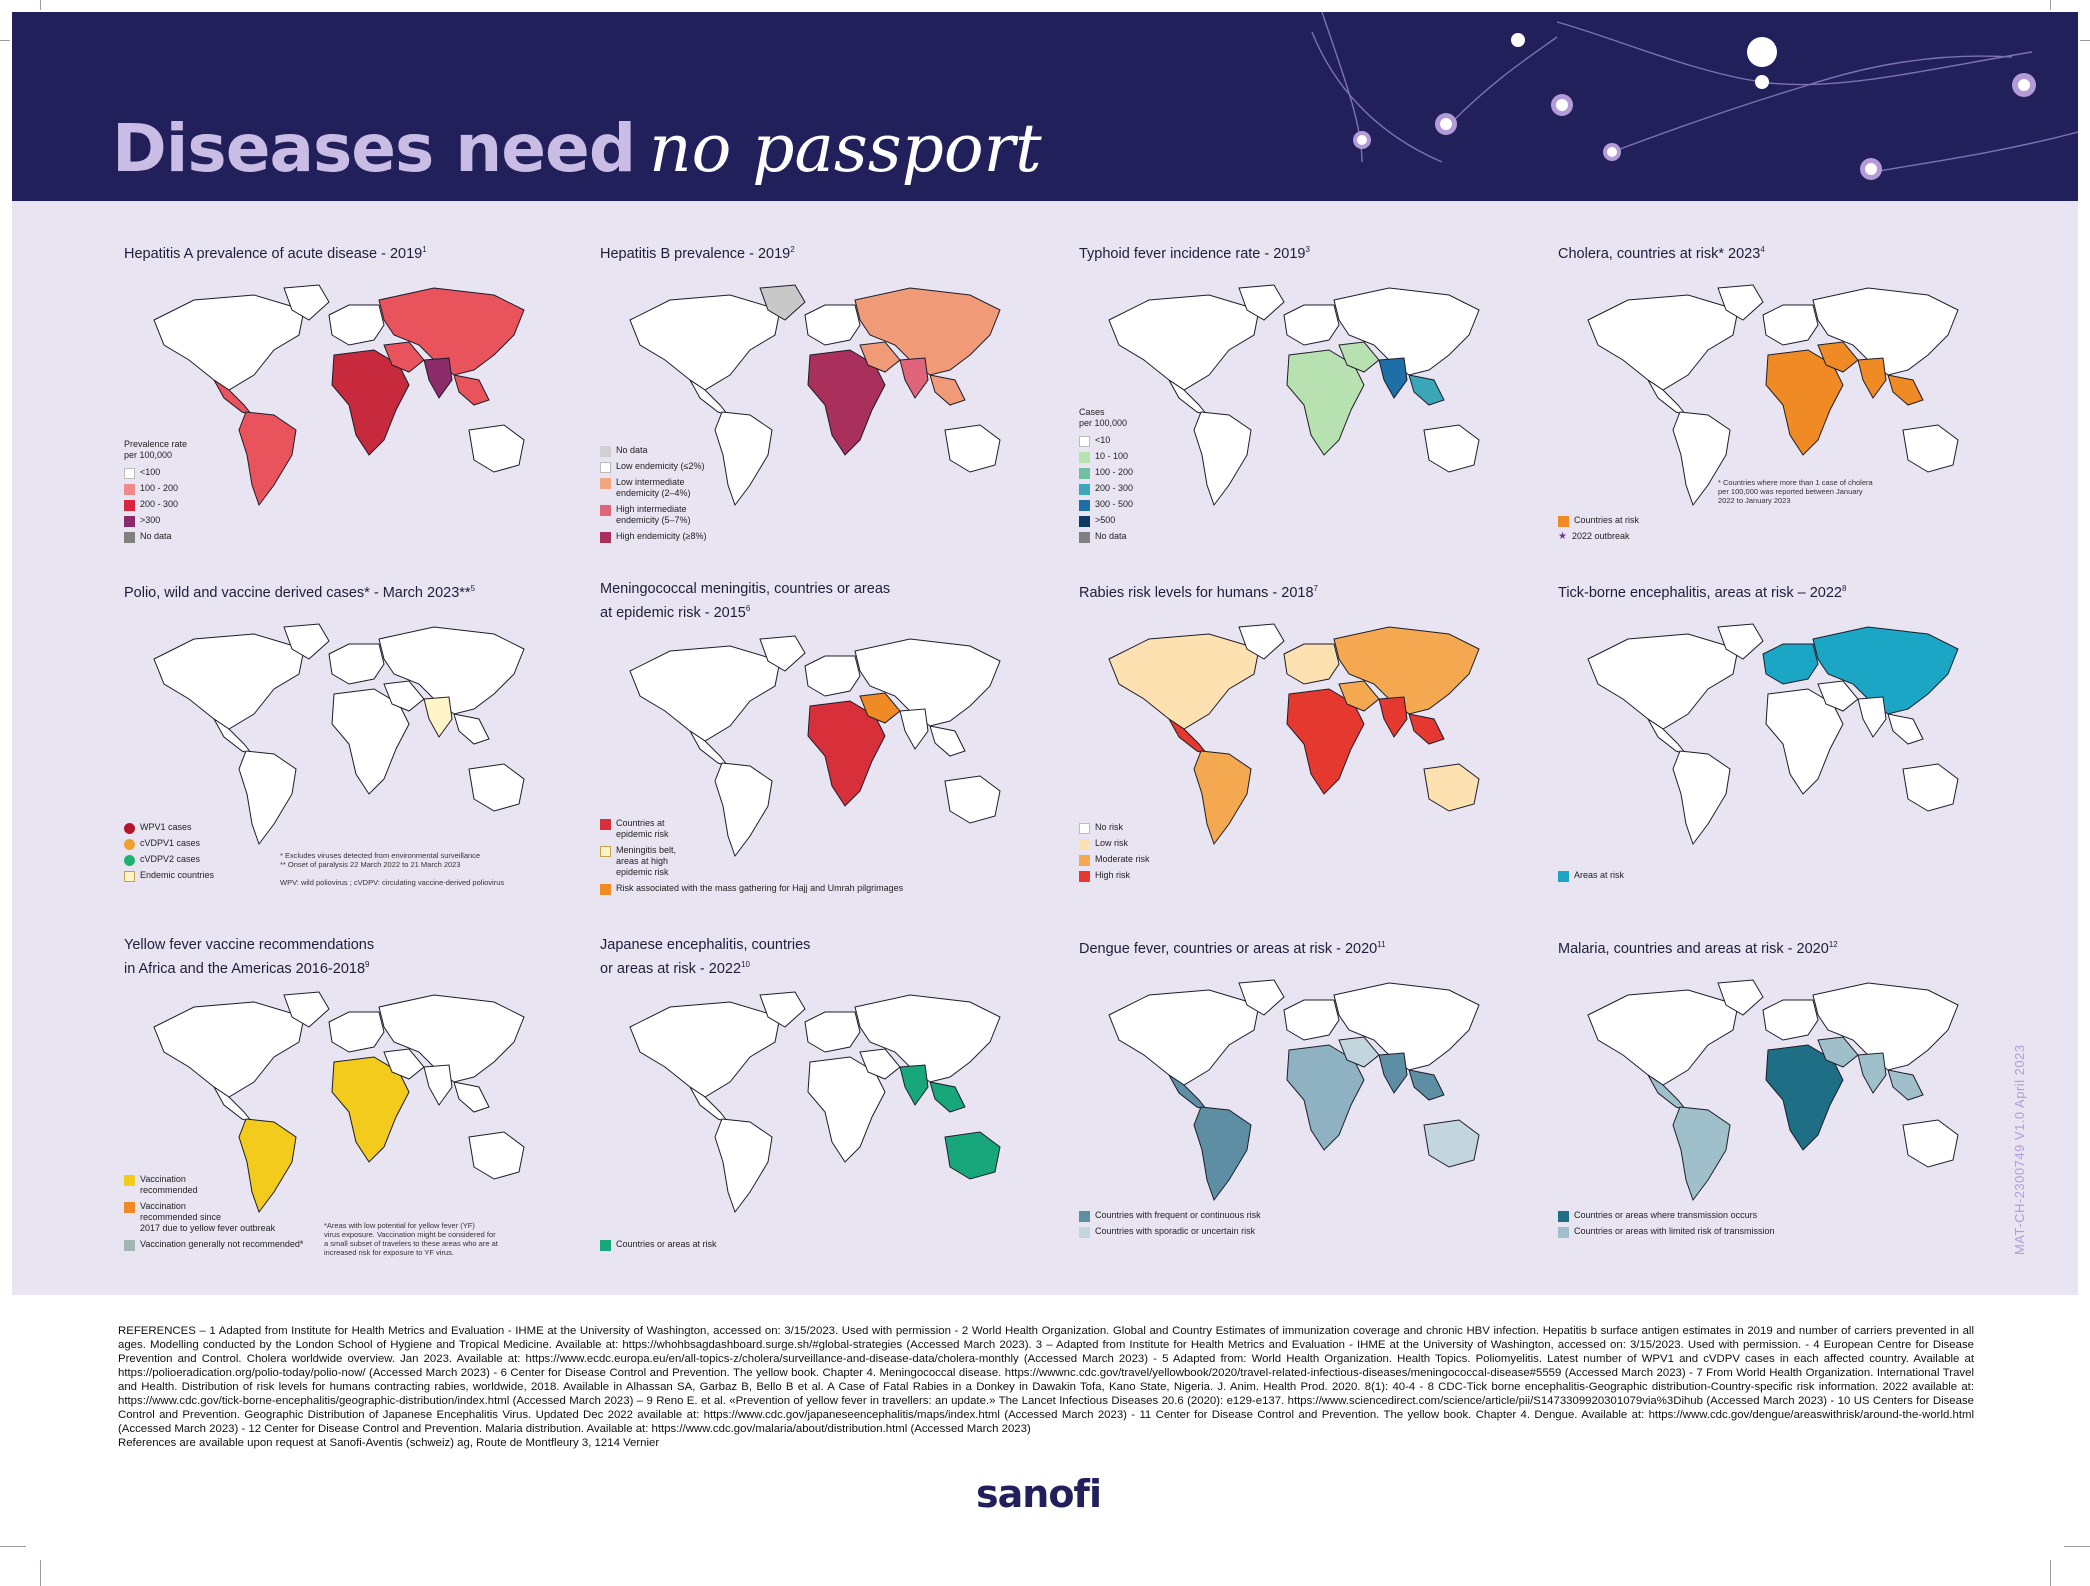  I want to click on map-title: Cholera, countries at risk* 20234, so click(1768, 252).